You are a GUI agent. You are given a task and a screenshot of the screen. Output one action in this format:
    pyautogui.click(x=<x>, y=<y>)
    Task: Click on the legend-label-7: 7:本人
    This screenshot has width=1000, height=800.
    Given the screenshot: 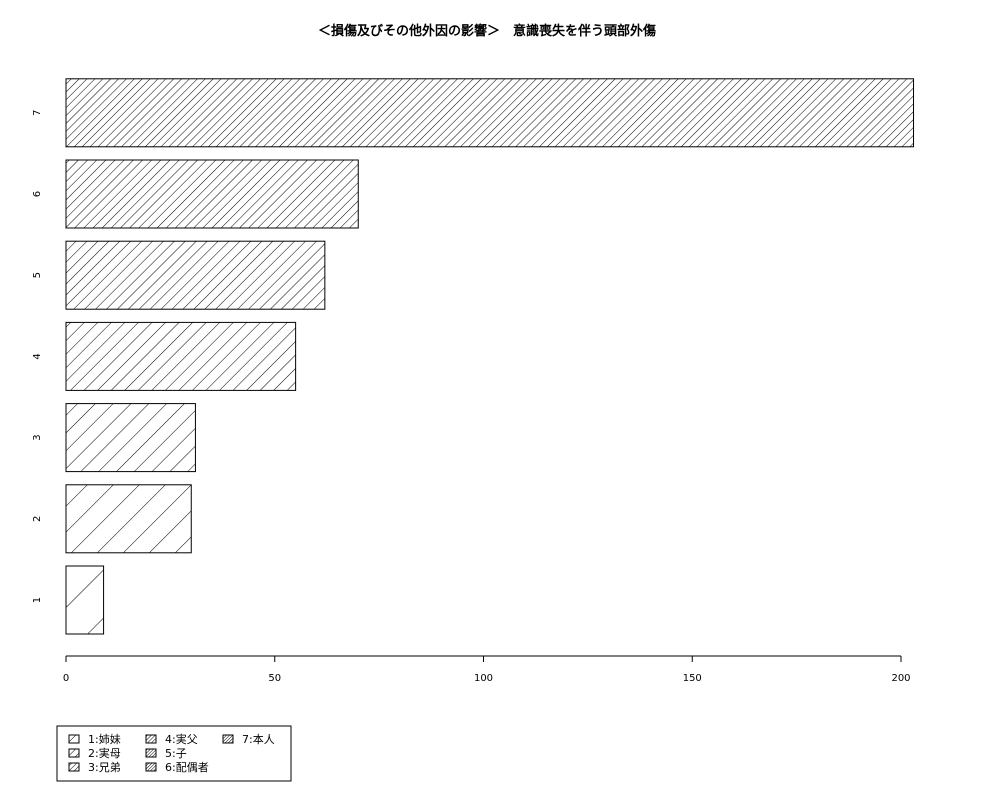 What is the action you would take?
    pyautogui.click(x=258, y=739)
    